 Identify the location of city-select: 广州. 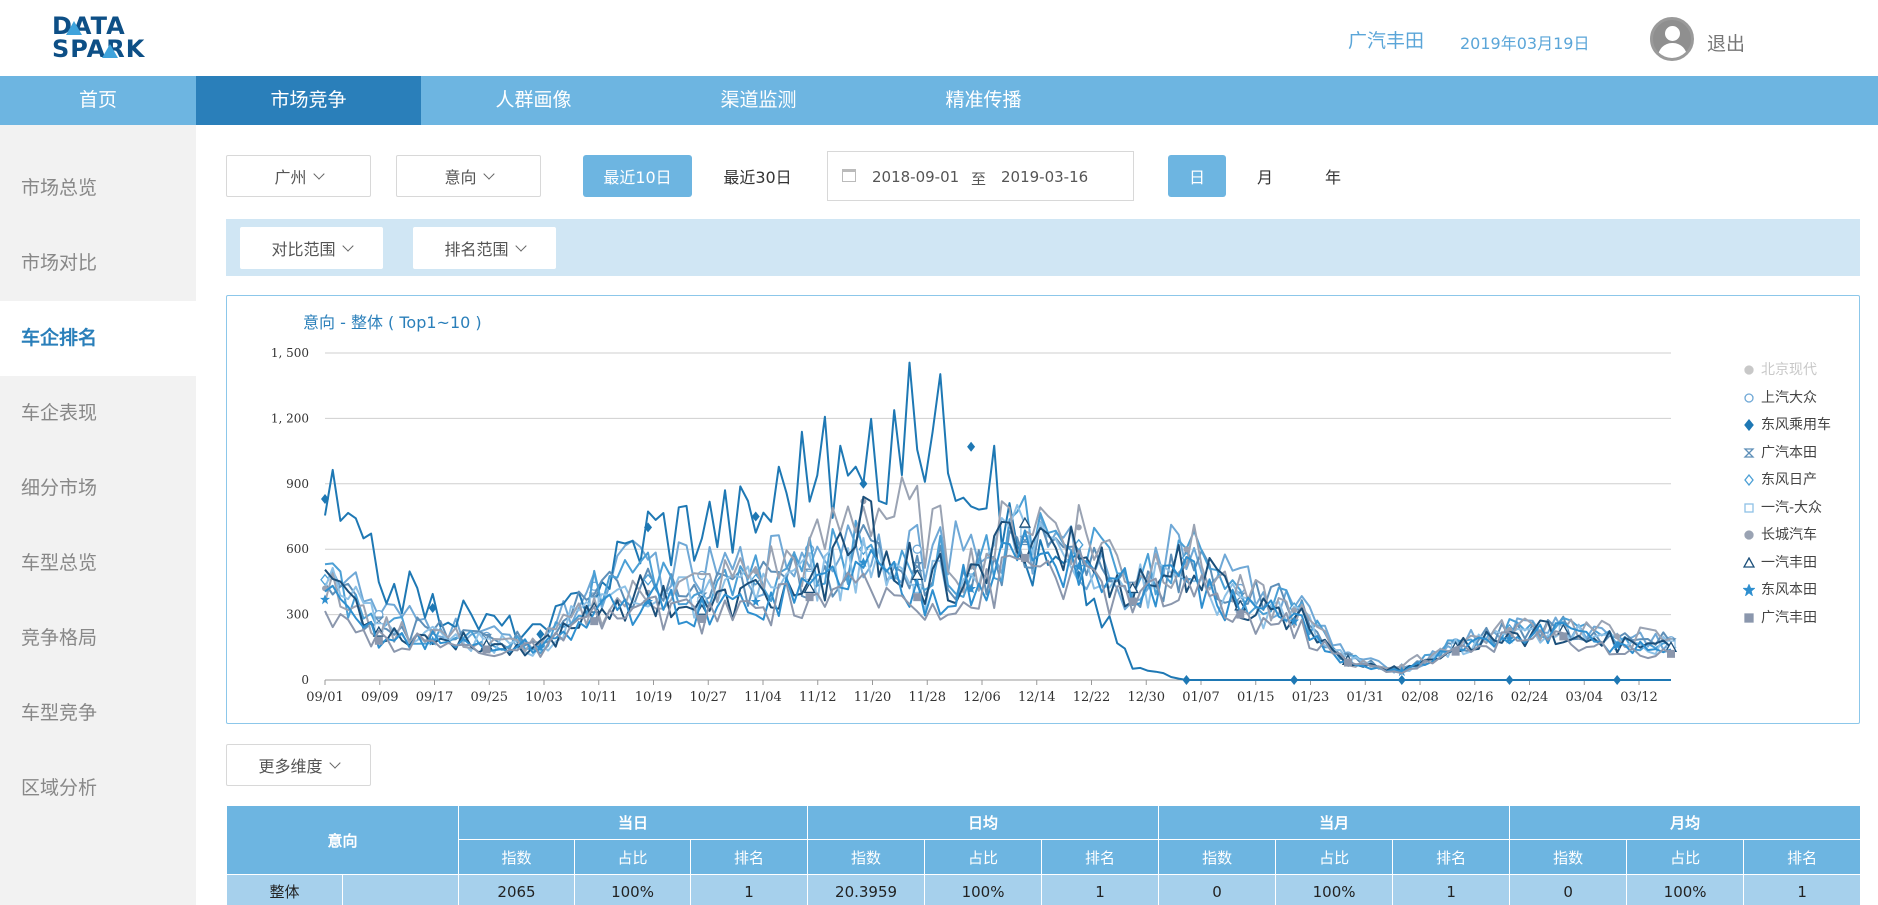
(298, 176).